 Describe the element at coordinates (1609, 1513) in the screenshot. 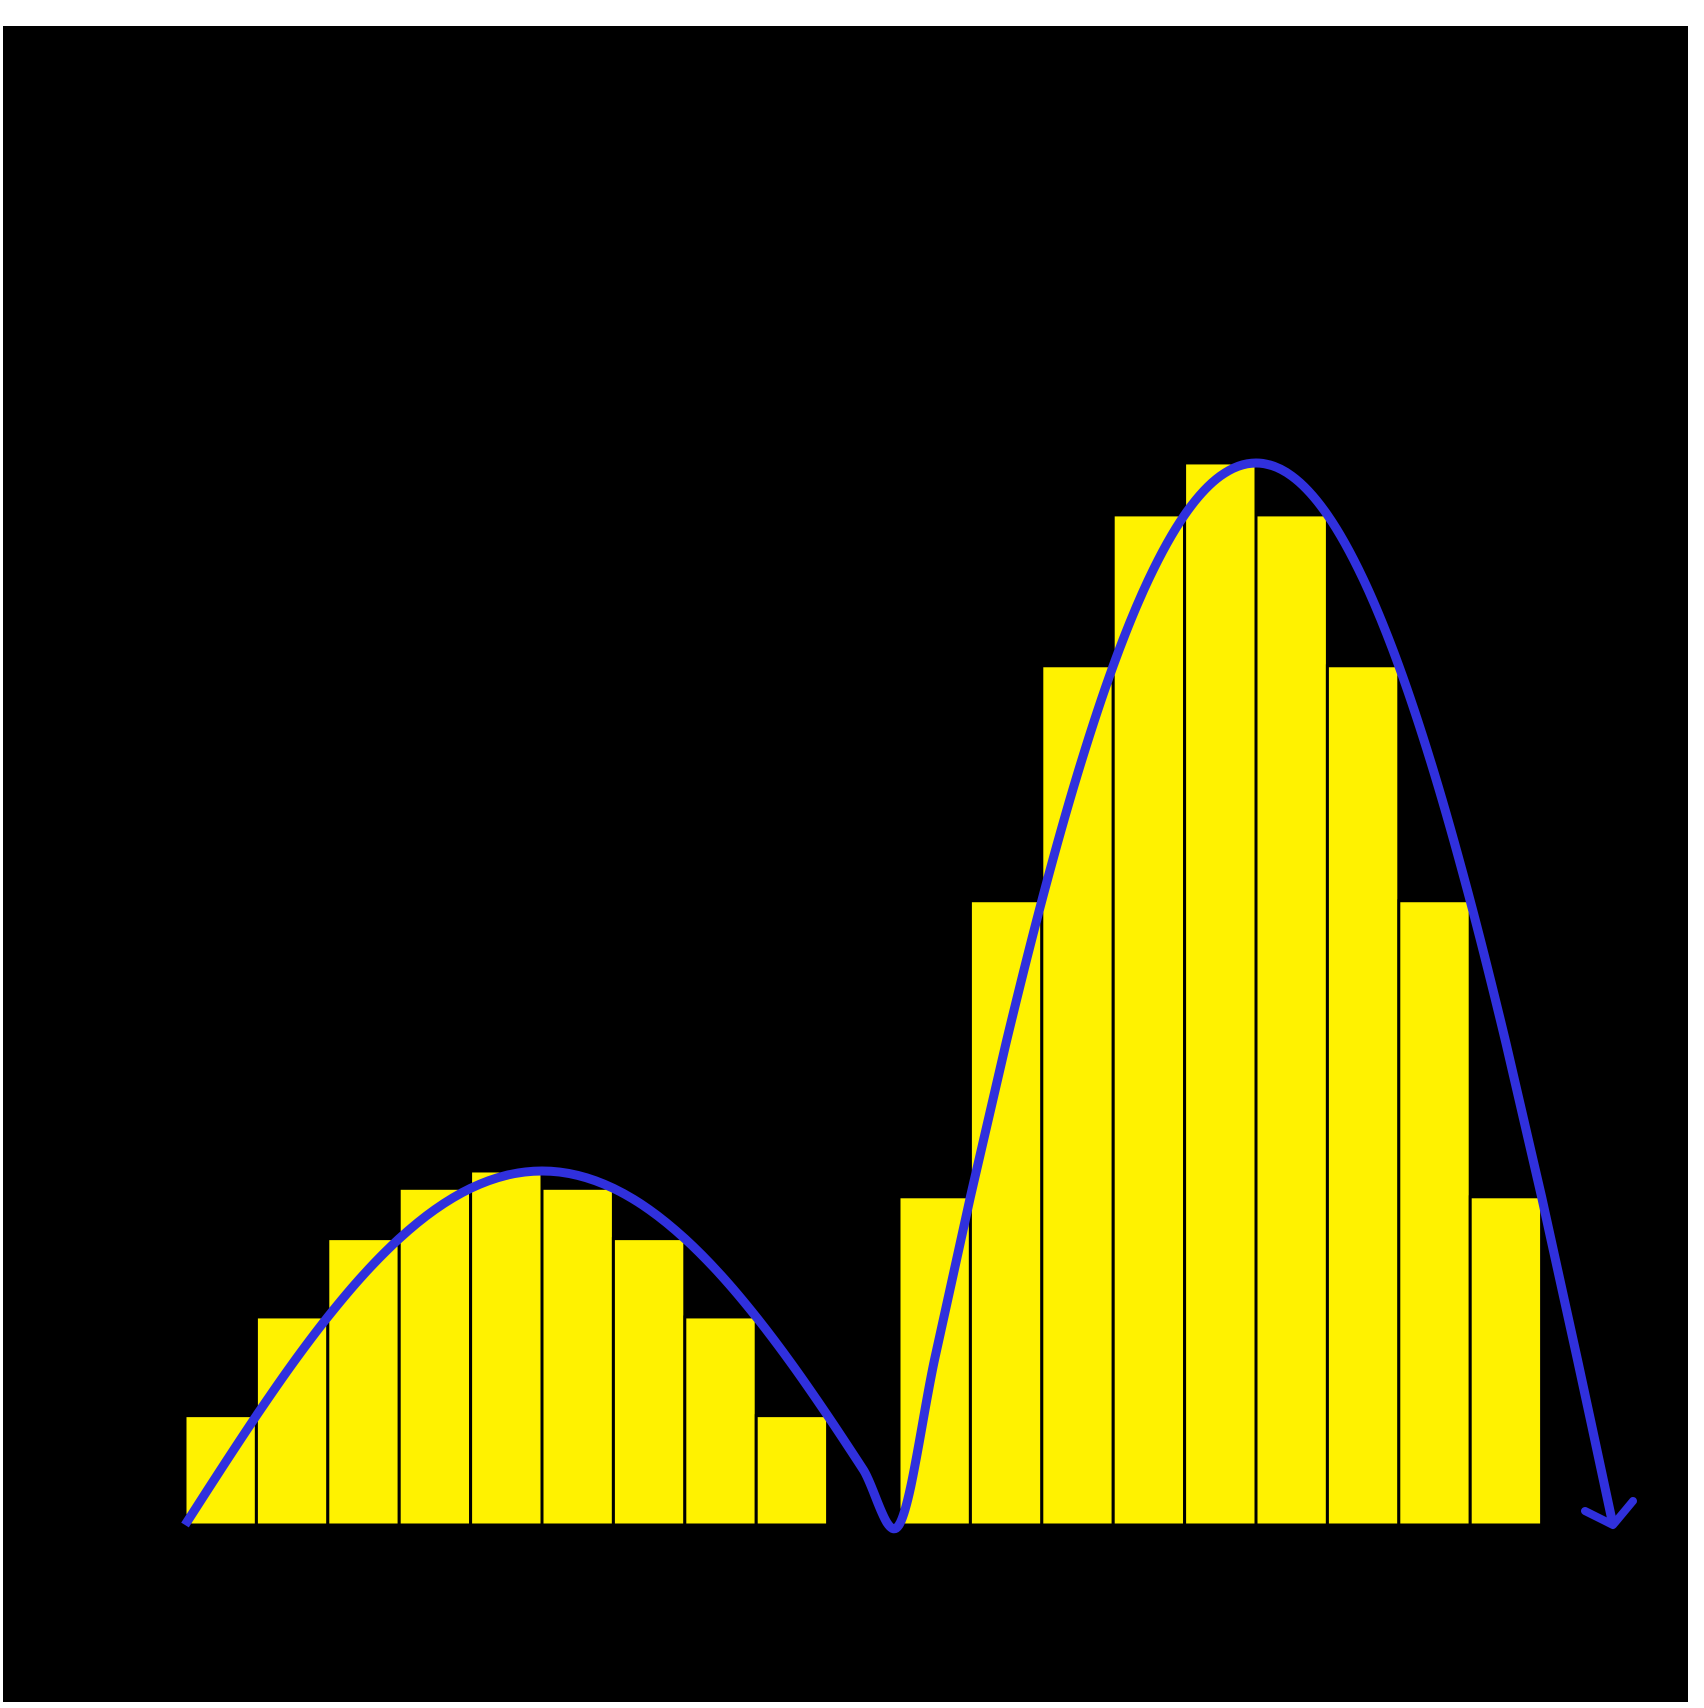

I see `arrowhead` at that location.